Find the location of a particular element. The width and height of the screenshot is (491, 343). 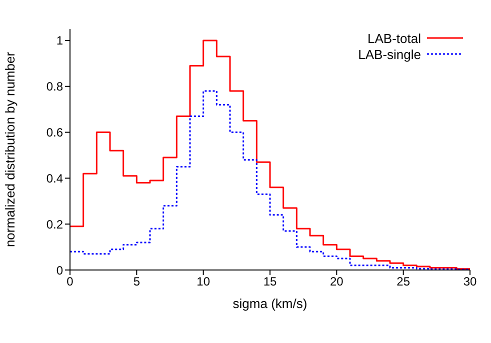

legend-label: LAB-total is located at coordinates (394, 38).